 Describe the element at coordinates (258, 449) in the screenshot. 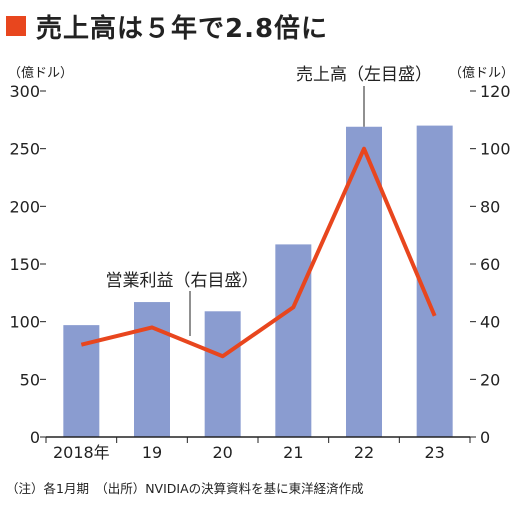

I see `x-axis-ticks: 2018年 19 20 21 22 23` at that location.